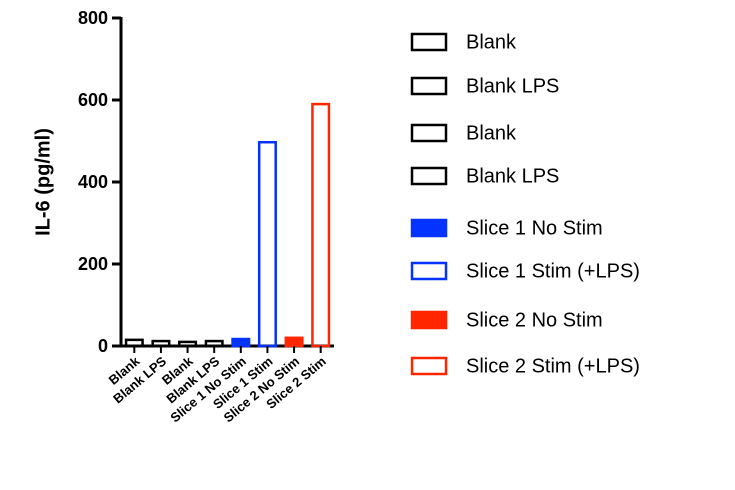 The width and height of the screenshot is (735, 490). I want to click on y-axis-label: IL-6 (pg/ml), so click(43, 182).